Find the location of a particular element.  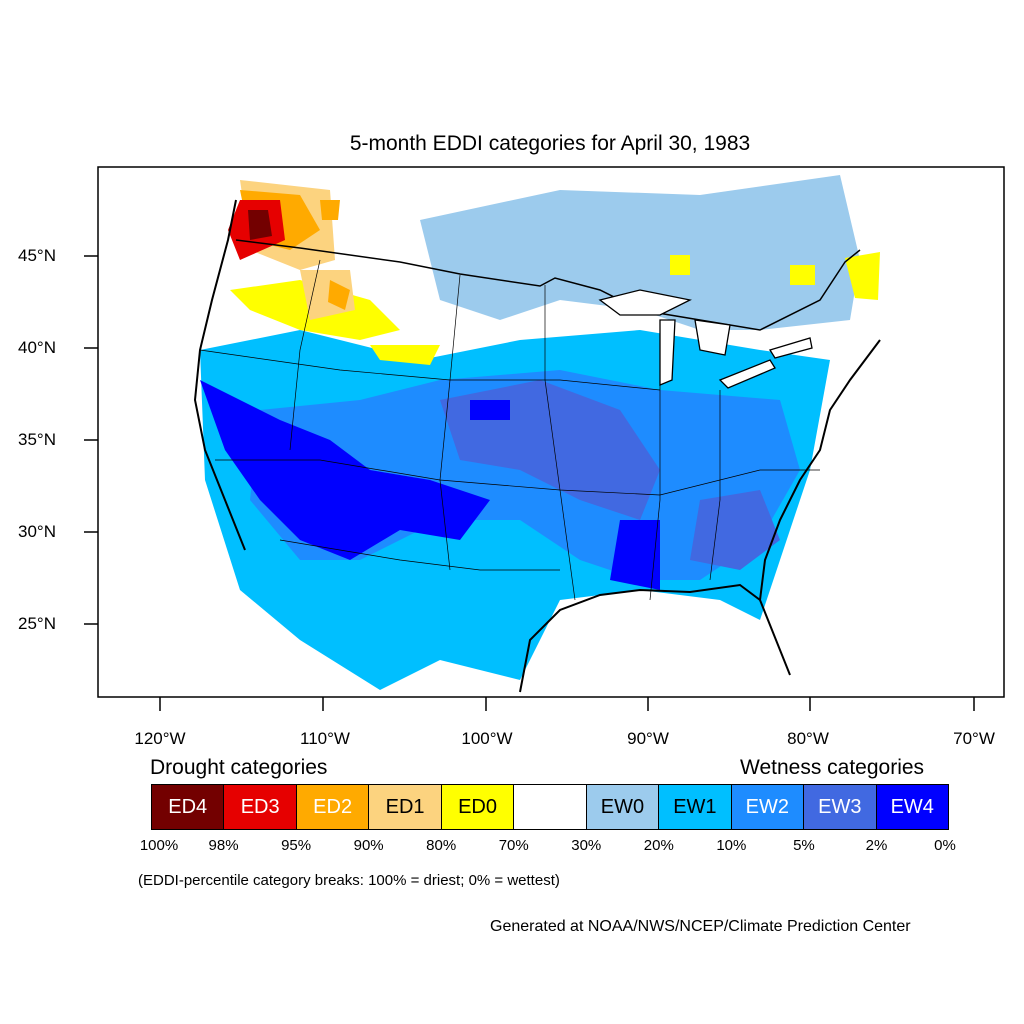

legend-break-label: 70% is located at coordinates (513, 845).